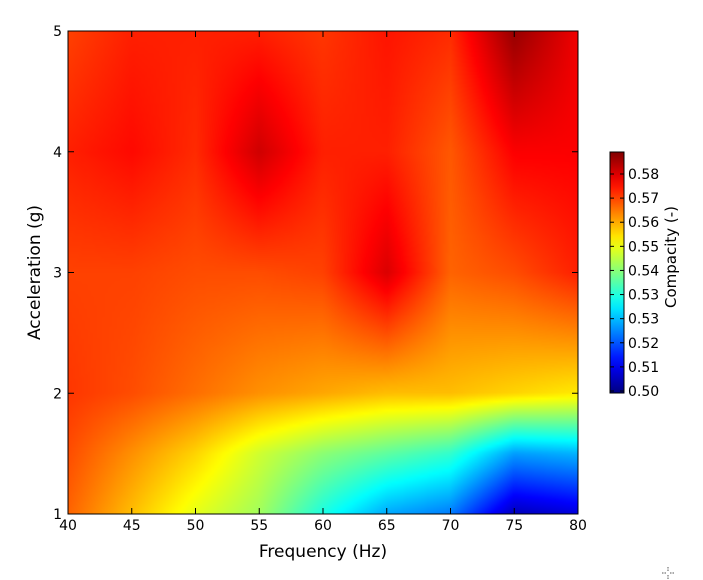 The image size is (703, 580). What do you see at coordinates (643, 392) in the screenshot?
I see `colorbar-tick-label: 0.50` at bounding box center [643, 392].